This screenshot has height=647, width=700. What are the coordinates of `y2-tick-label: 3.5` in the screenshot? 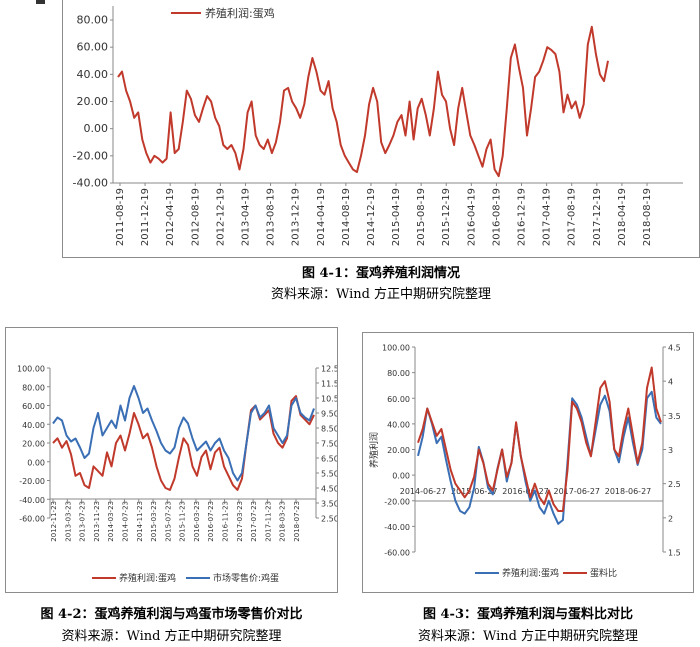 It's located at (674, 416).